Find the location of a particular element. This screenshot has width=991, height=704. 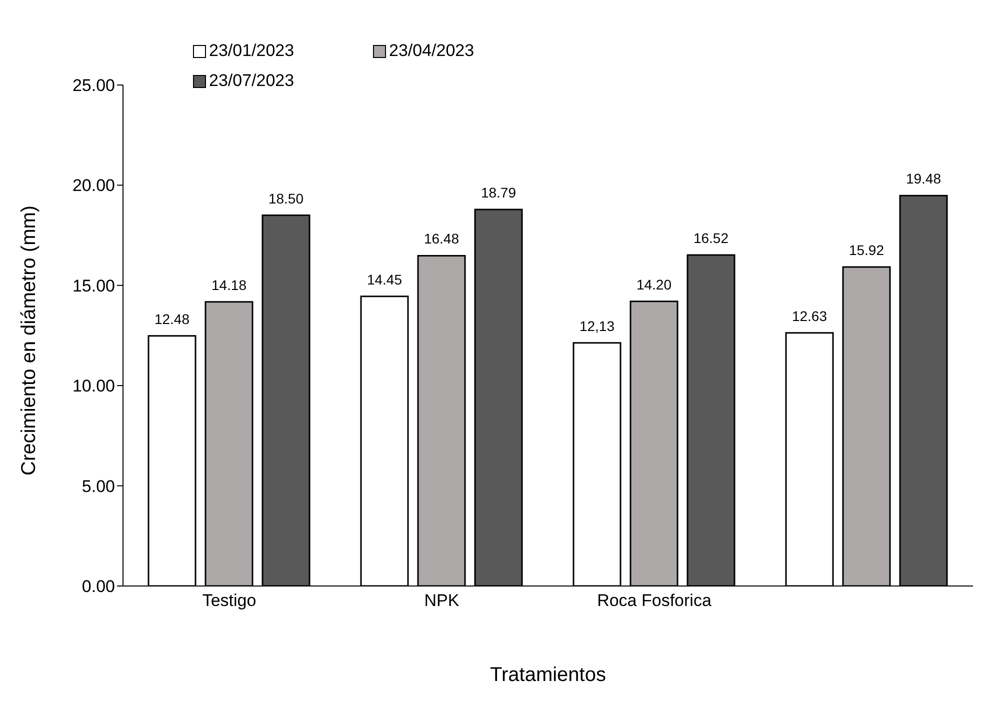

legend-label: 23/01/2023 is located at coordinates (251, 51).